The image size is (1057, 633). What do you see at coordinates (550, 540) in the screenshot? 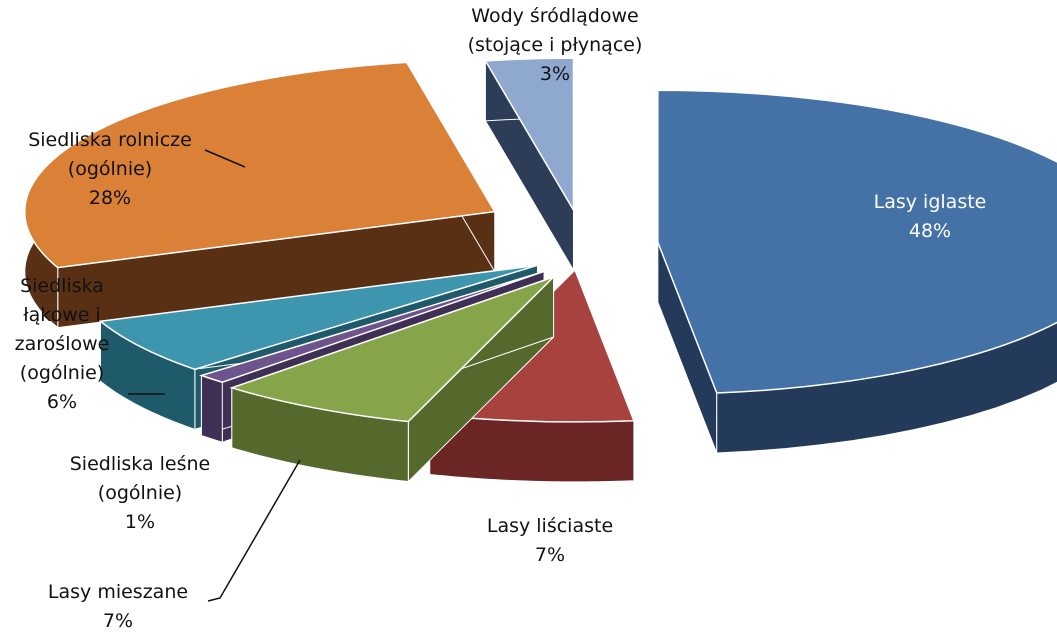
I see `label-lasy-lisciaste: Lasy liściaste 7%` at bounding box center [550, 540].